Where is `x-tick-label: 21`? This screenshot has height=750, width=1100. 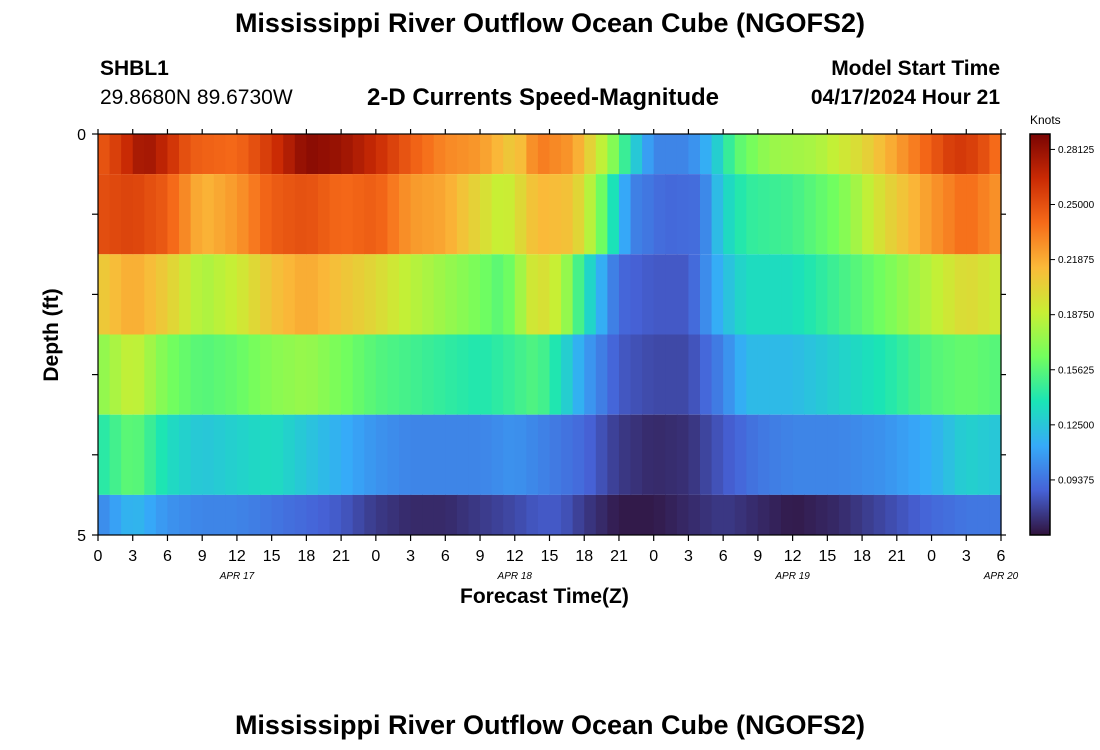
x-tick-label: 21 is located at coordinates (619, 556).